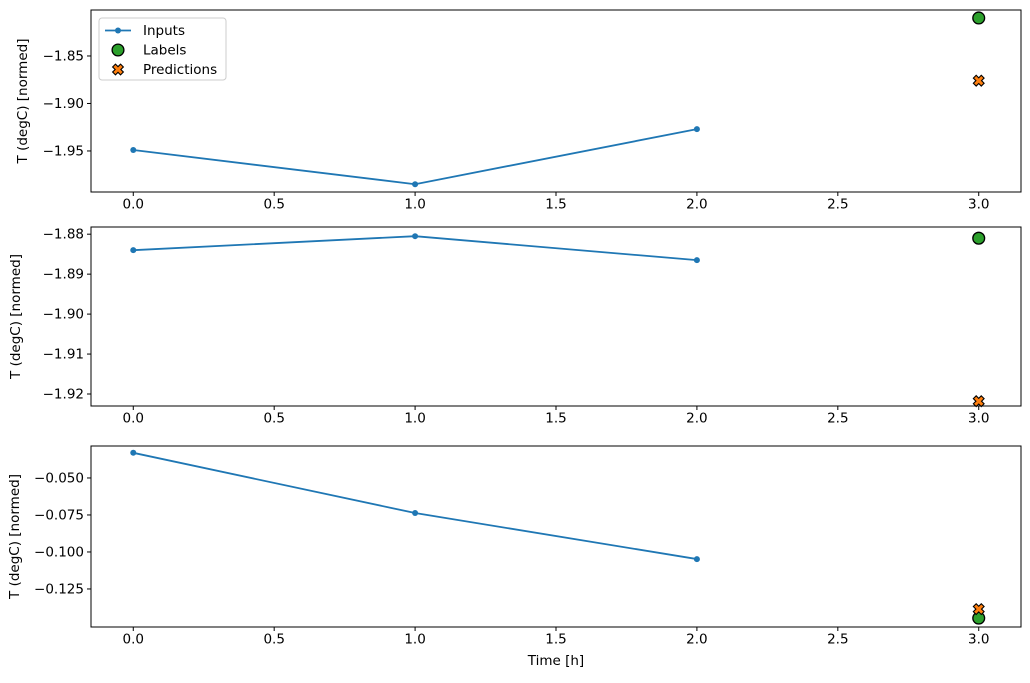 This screenshot has width=1030, height=683. What do you see at coordinates (63, 275) in the screenshot?
I see `y-tick-label: −1.89` at bounding box center [63, 275].